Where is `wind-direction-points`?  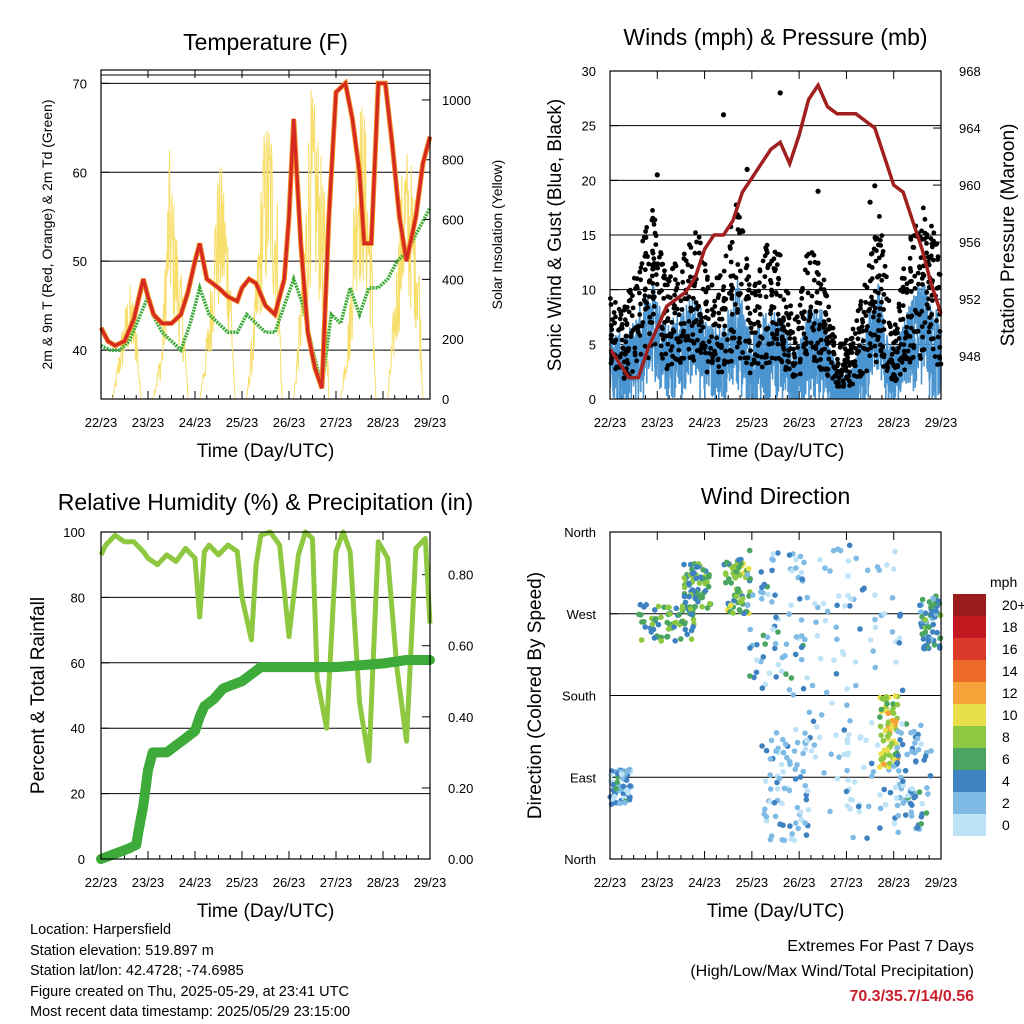 wind-direction-points is located at coordinates (775, 693).